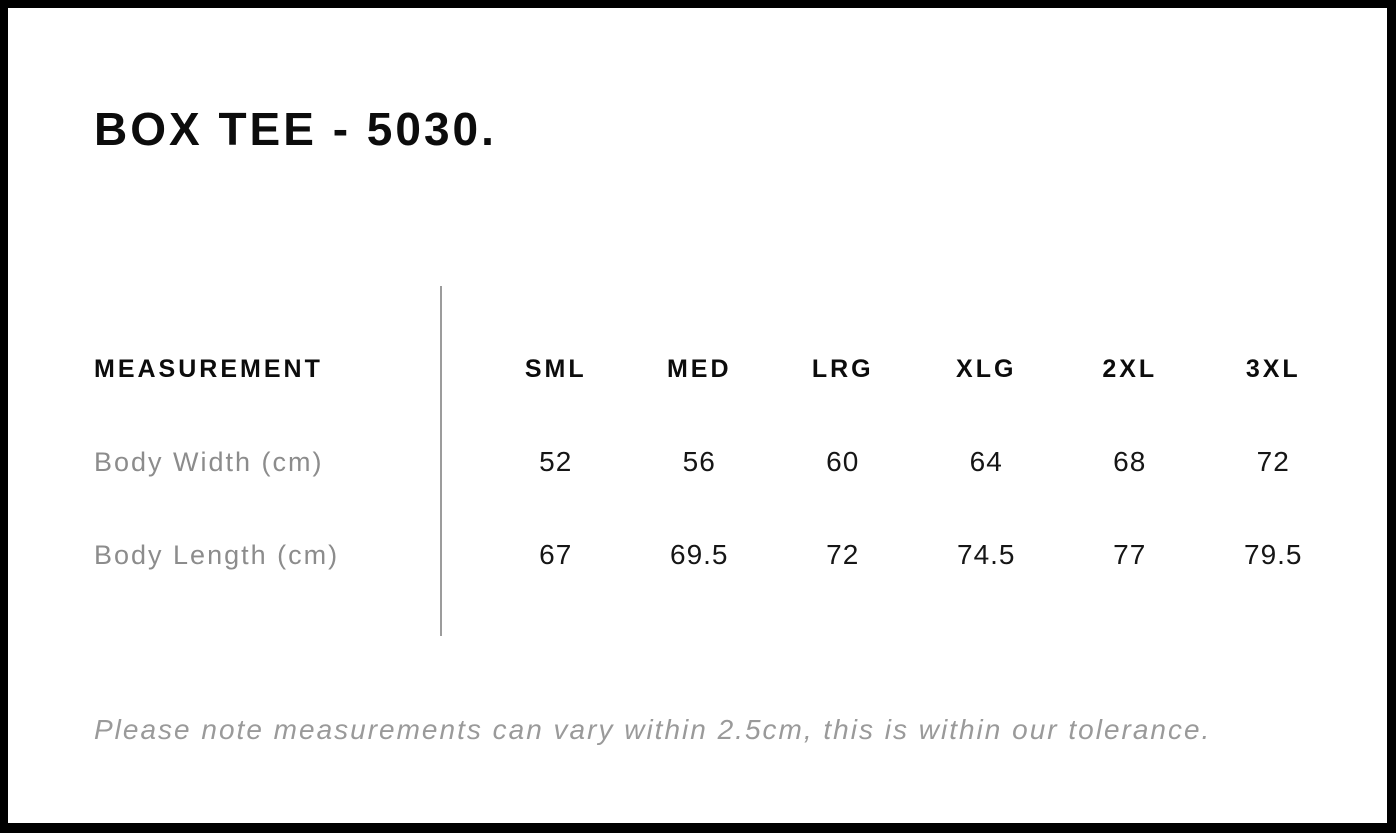  What do you see at coordinates (556, 462) in the screenshot?
I see `body-width-sml: 52` at bounding box center [556, 462].